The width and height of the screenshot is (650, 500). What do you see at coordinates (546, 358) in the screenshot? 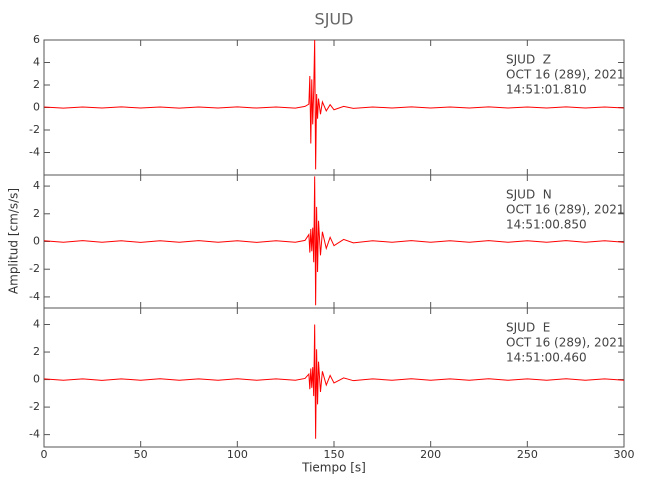
I see `trace-annotation: 14:51:00.460` at bounding box center [546, 358].